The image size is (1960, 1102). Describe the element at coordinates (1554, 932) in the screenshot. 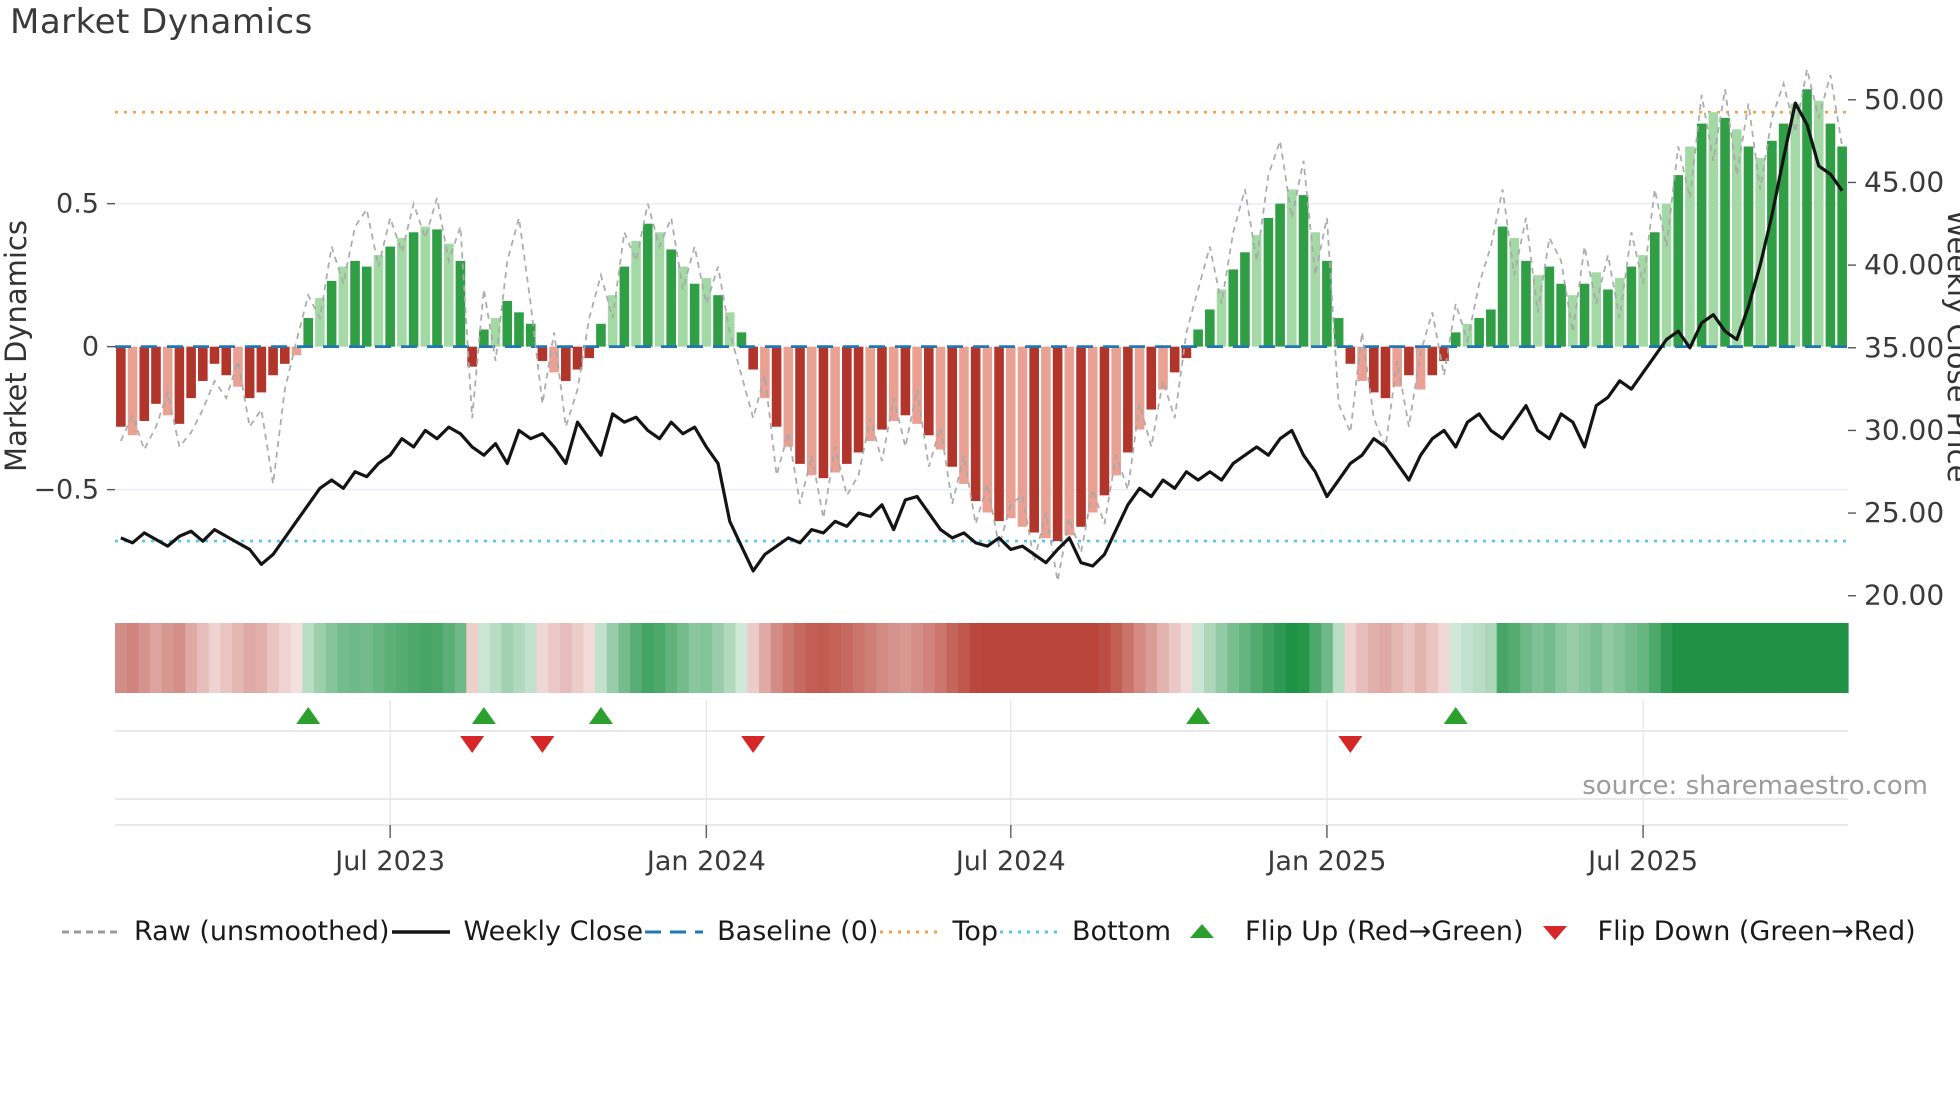

I see `triangle-down-icon` at that location.